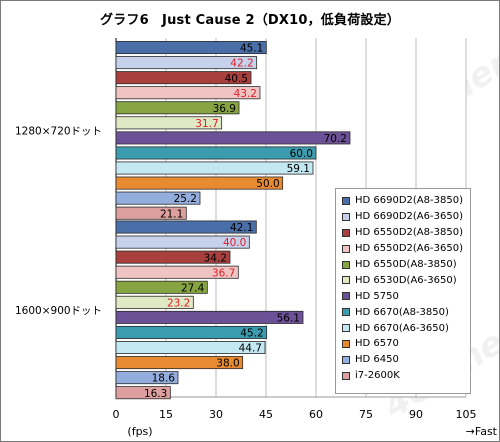 This screenshot has width=500, height=442. I want to click on legend-item: HD 6690D2(A6-3650), so click(406, 217).